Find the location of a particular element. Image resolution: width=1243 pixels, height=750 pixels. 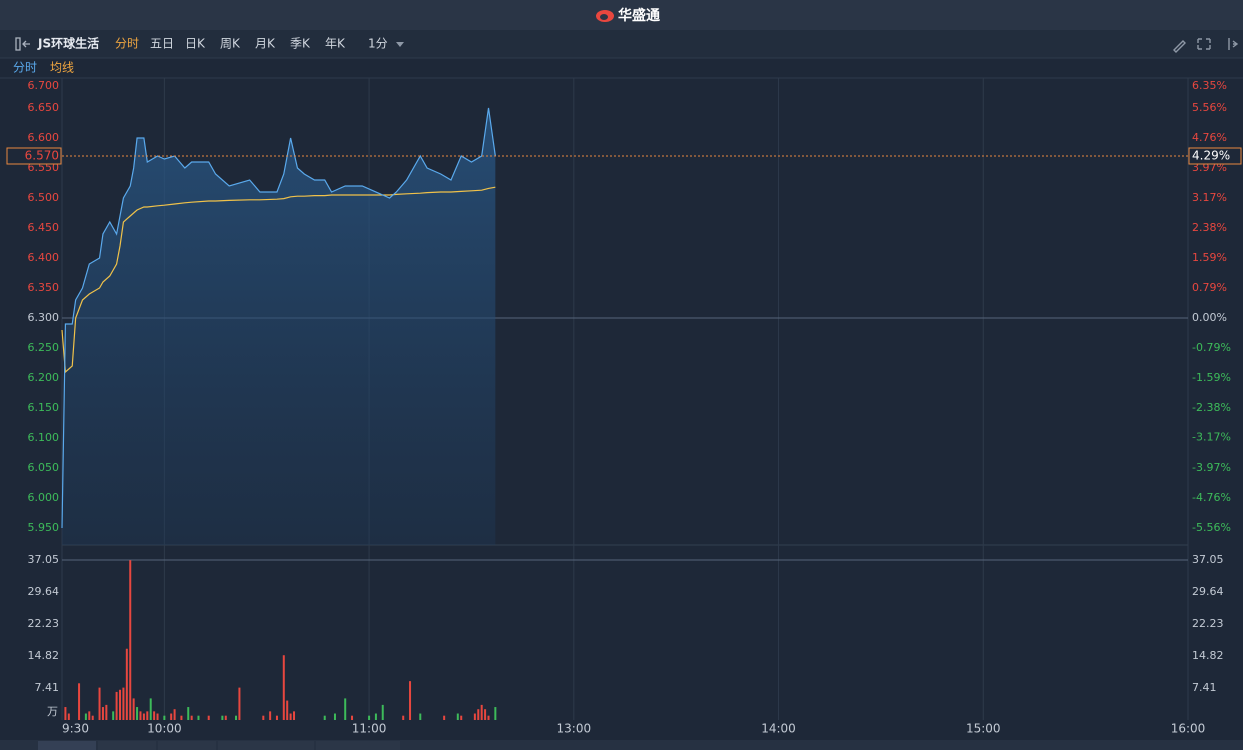

price-line is located at coordinates (278, 280).